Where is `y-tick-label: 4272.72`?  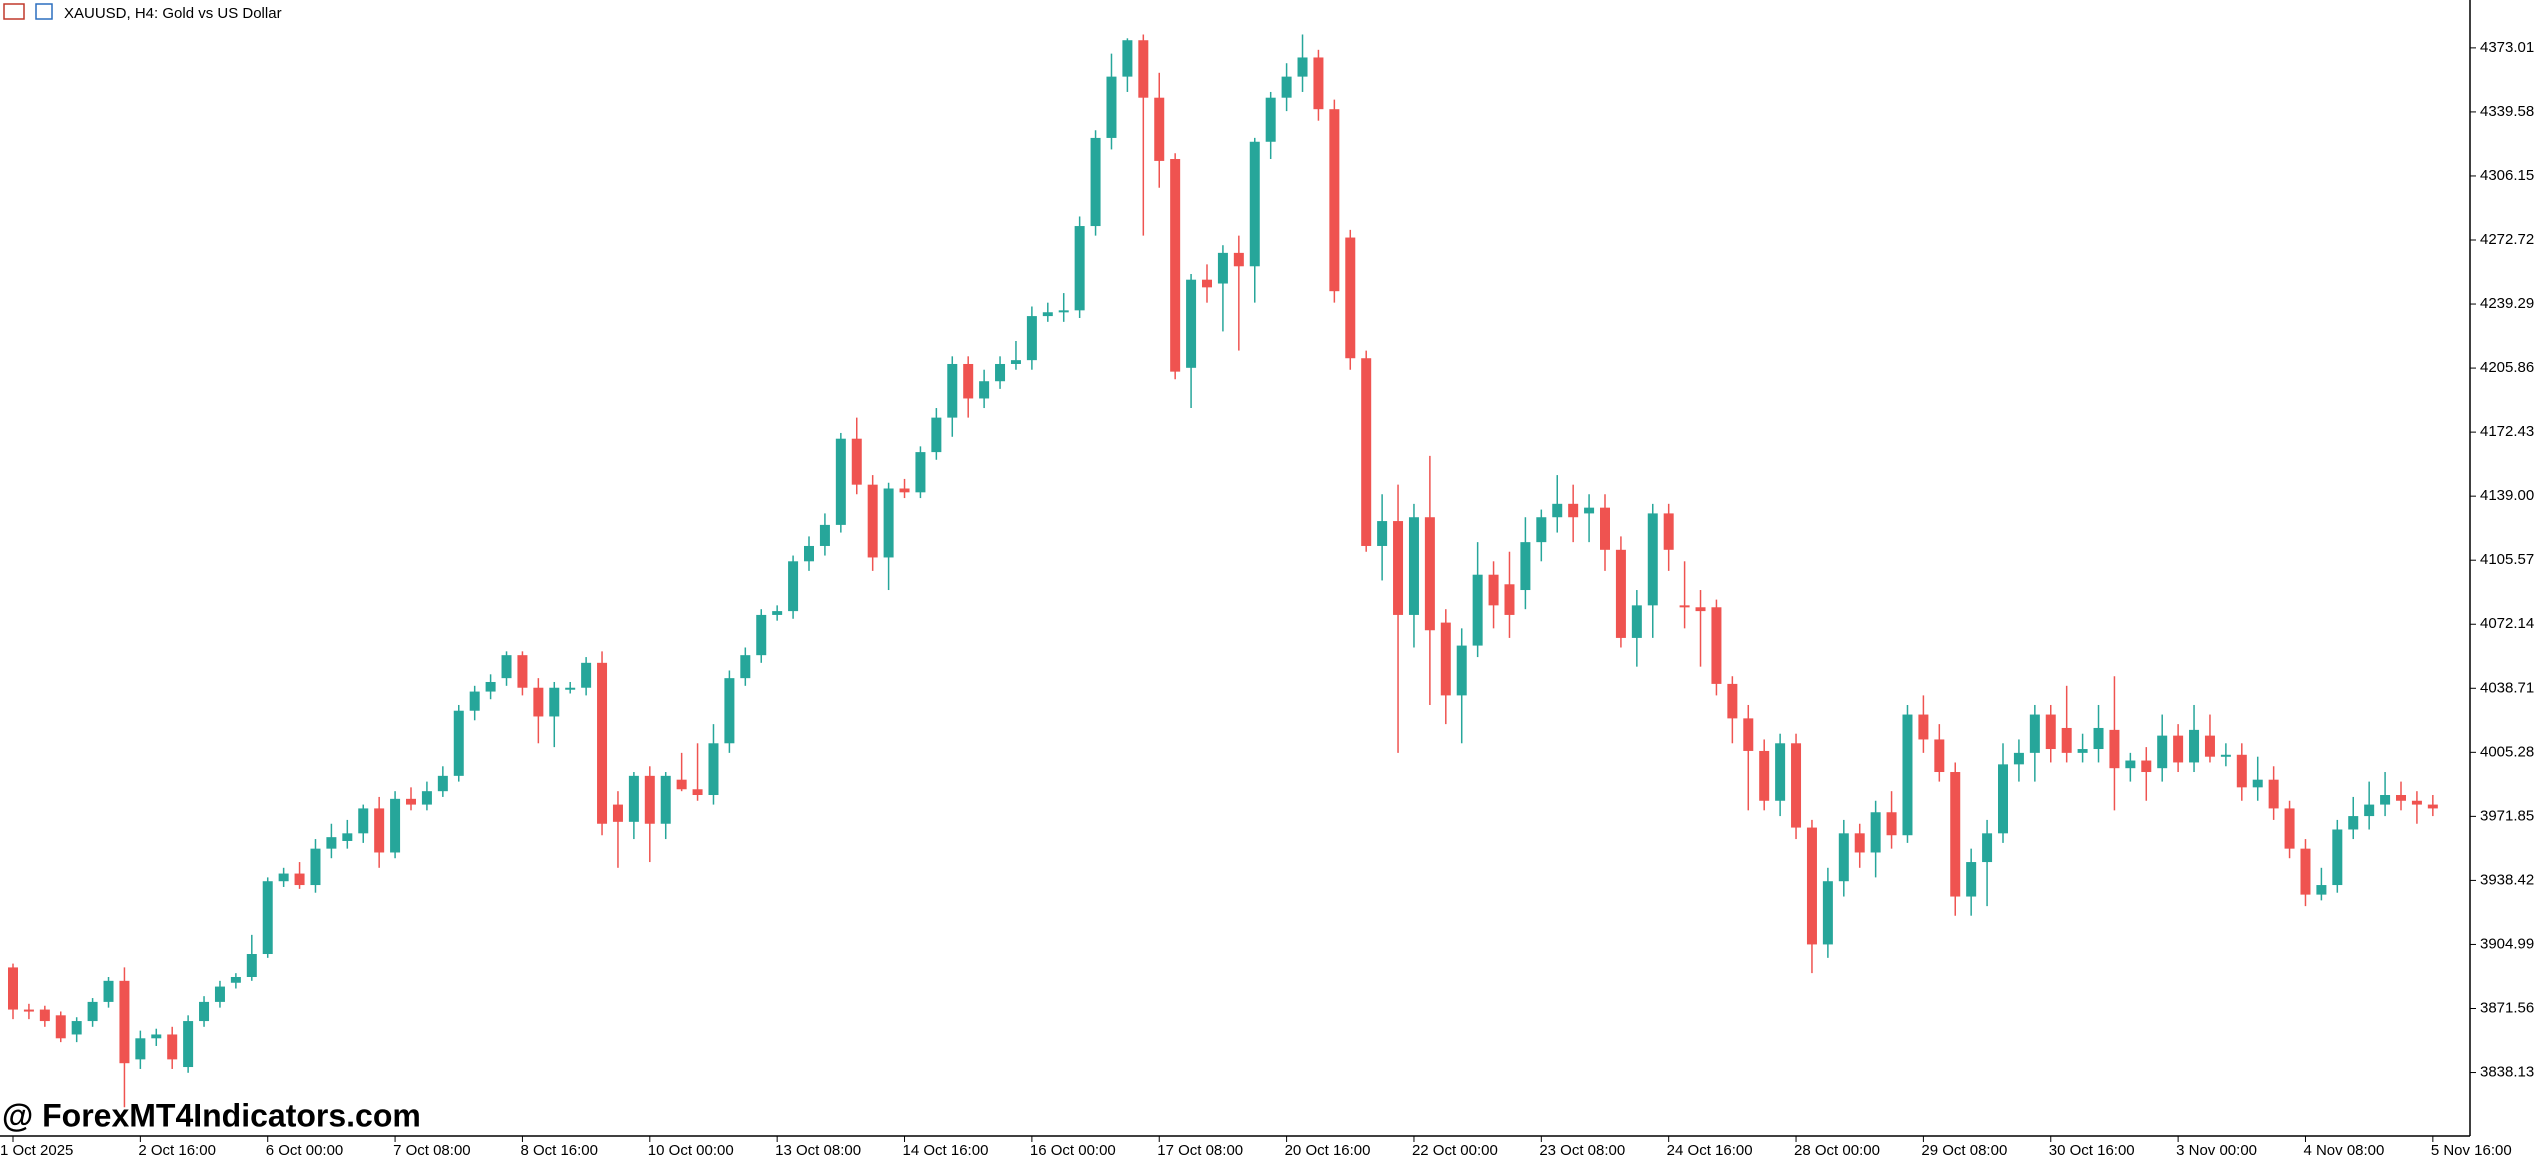
y-tick-label: 4272.72 is located at coordinates (2507, 239).